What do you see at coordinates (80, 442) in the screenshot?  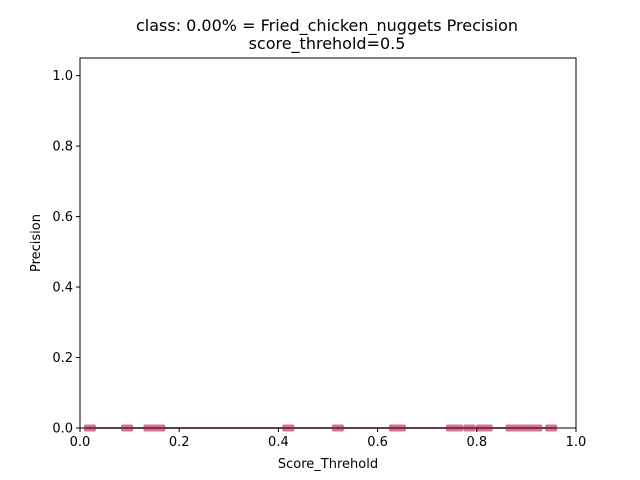 I see `x-tick-label: 0.0` at bounding box center [80, 442].